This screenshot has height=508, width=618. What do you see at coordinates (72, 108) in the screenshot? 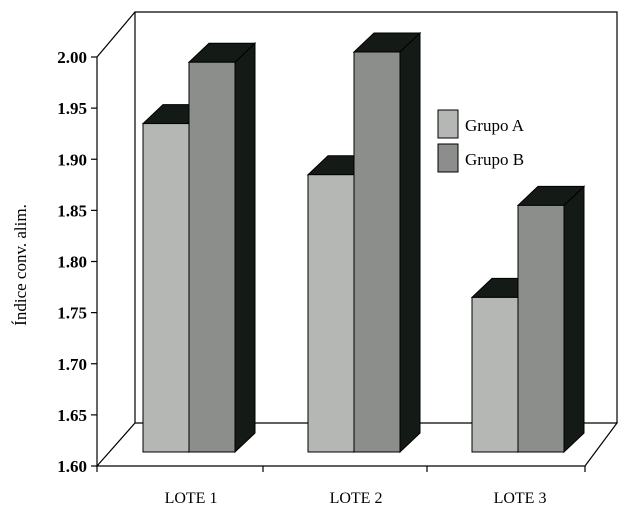
I see `y-tick-label: 1.95` at bounding box center [72, 108].